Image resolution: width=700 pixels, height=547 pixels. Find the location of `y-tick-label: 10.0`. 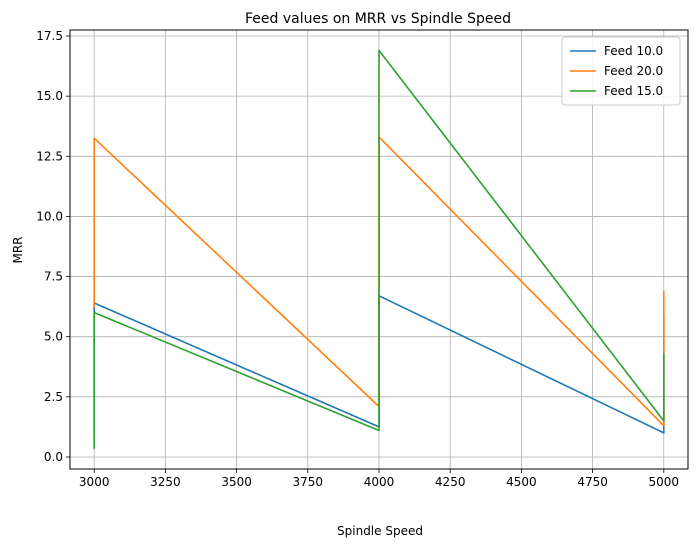

y-tick-label: 10.0 is located at coordinates (49, 216).